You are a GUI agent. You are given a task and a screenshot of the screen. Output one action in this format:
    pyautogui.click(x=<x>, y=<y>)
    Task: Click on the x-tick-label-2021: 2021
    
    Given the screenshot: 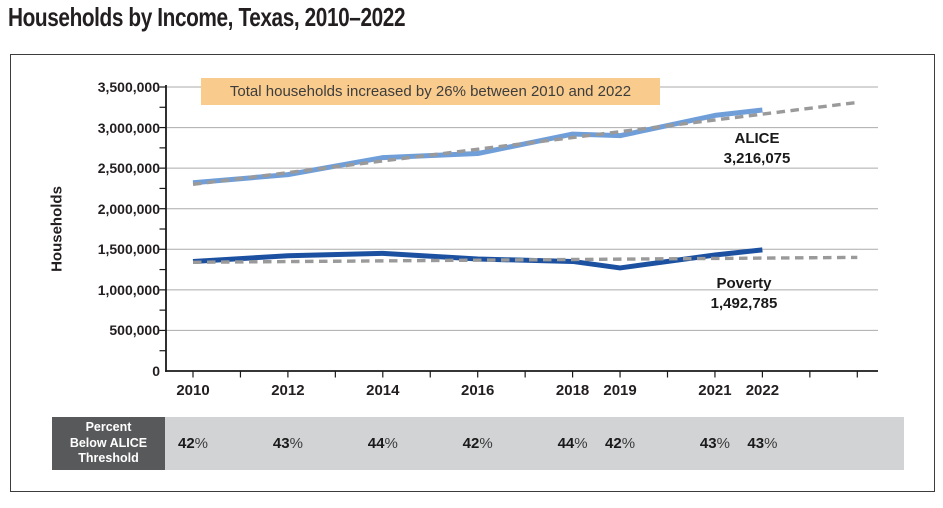 What is the action you would take?
    pyautogui.click(x=715, y=390)
    